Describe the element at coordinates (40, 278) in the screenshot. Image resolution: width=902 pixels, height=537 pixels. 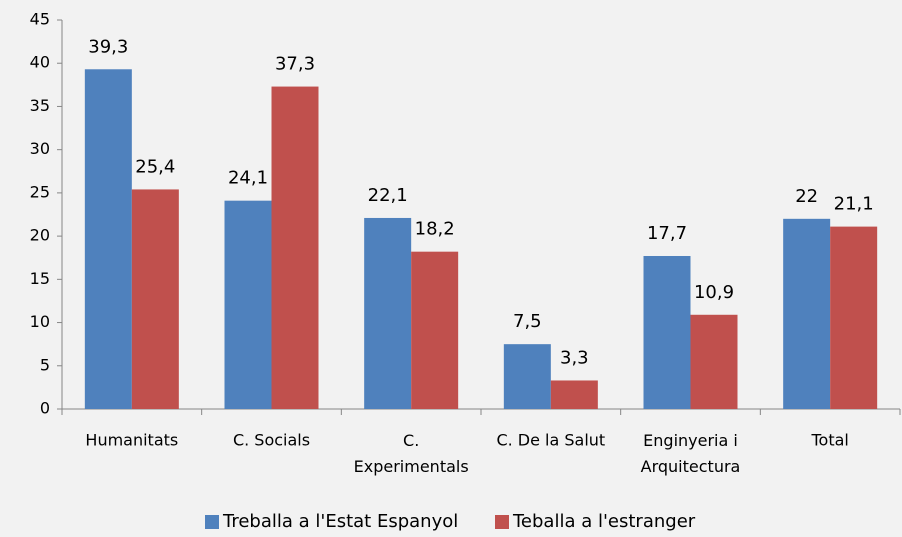
I see `y-tick-label: 15` at that location.